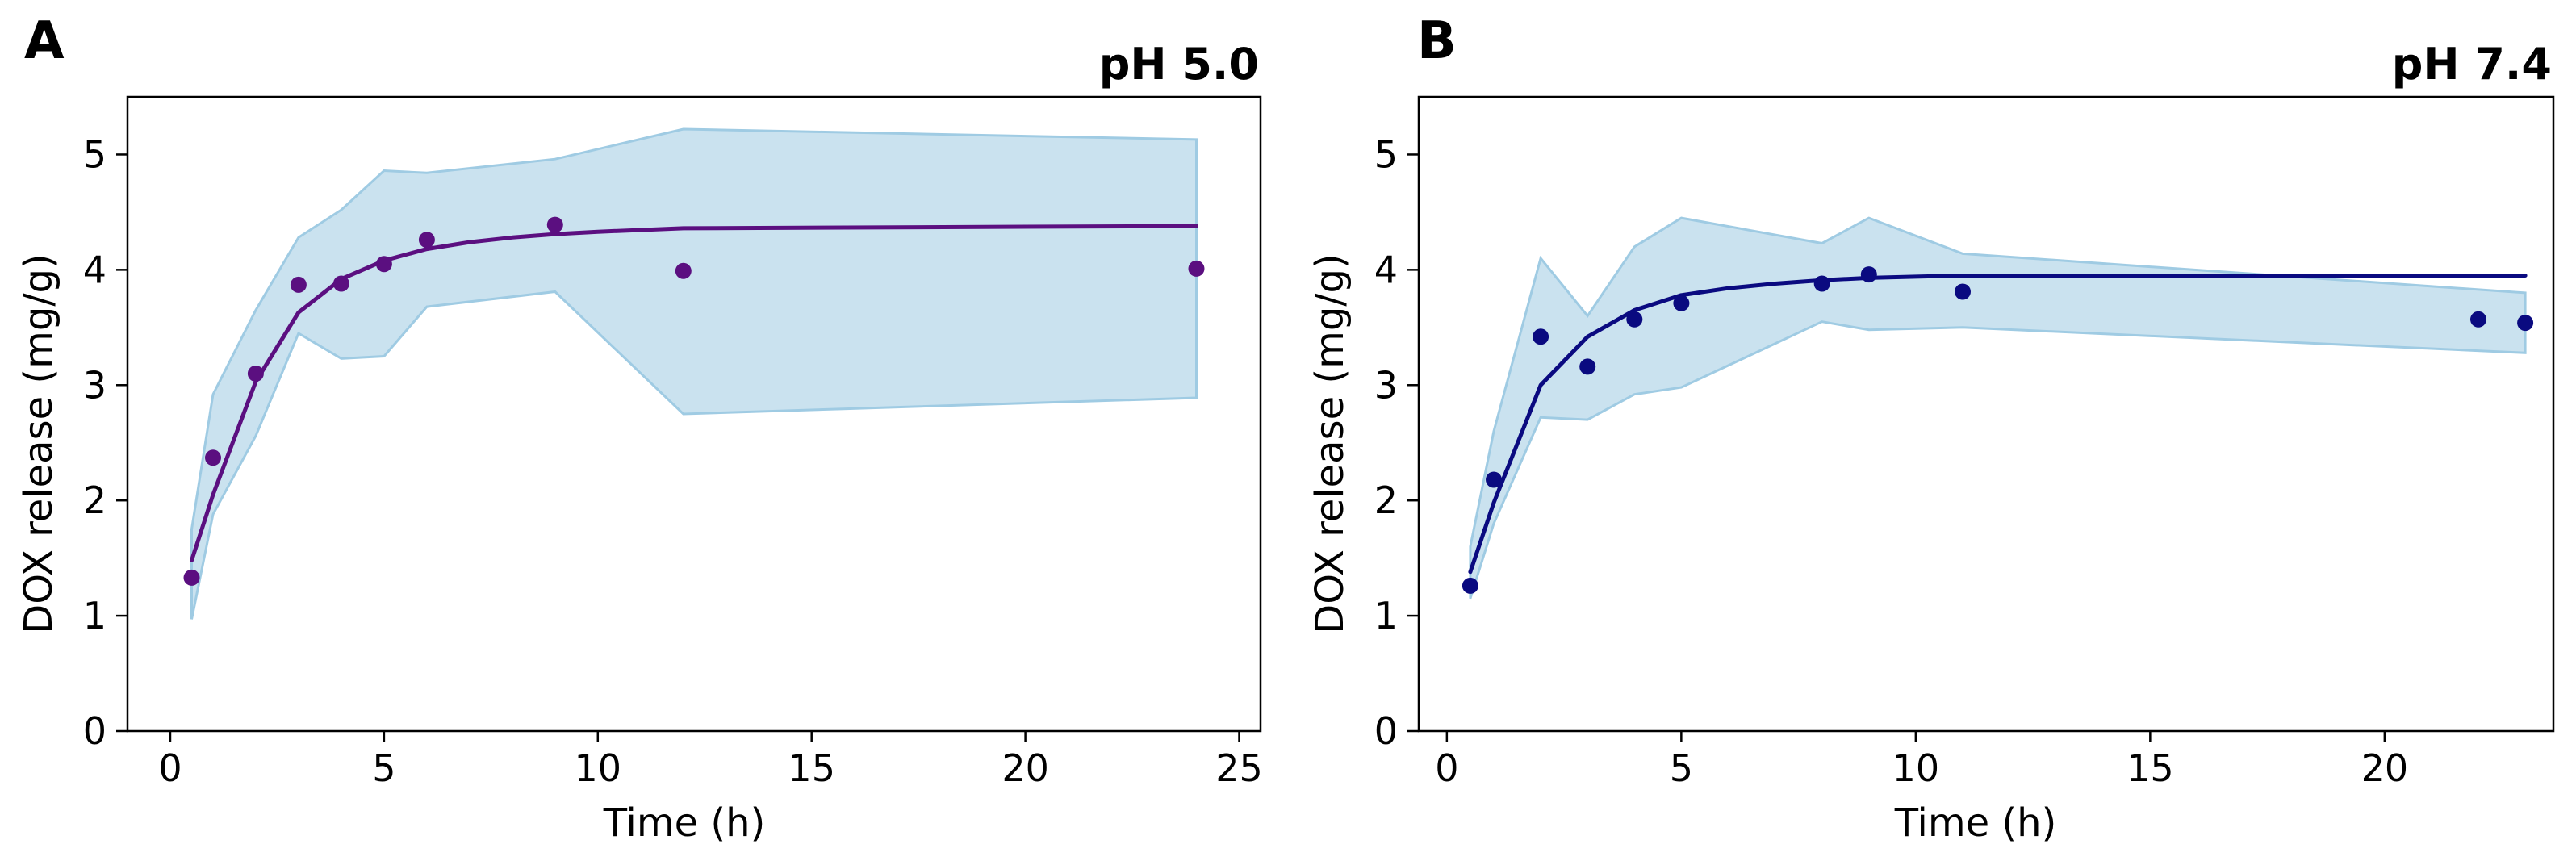 This screenshot has width=2576, height=865. What do you see at coordinates (1437, 41) in the screenshot?
I see `panel-letter-b: B` at bounding box center [1437, 41].